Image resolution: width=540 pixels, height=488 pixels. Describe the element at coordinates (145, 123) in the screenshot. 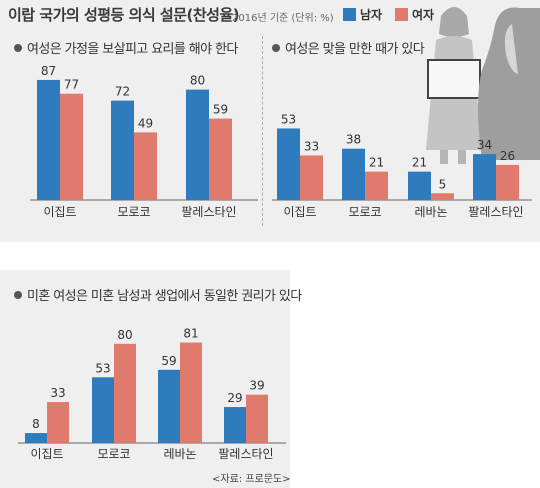

I see `data-label: 49` at that location.